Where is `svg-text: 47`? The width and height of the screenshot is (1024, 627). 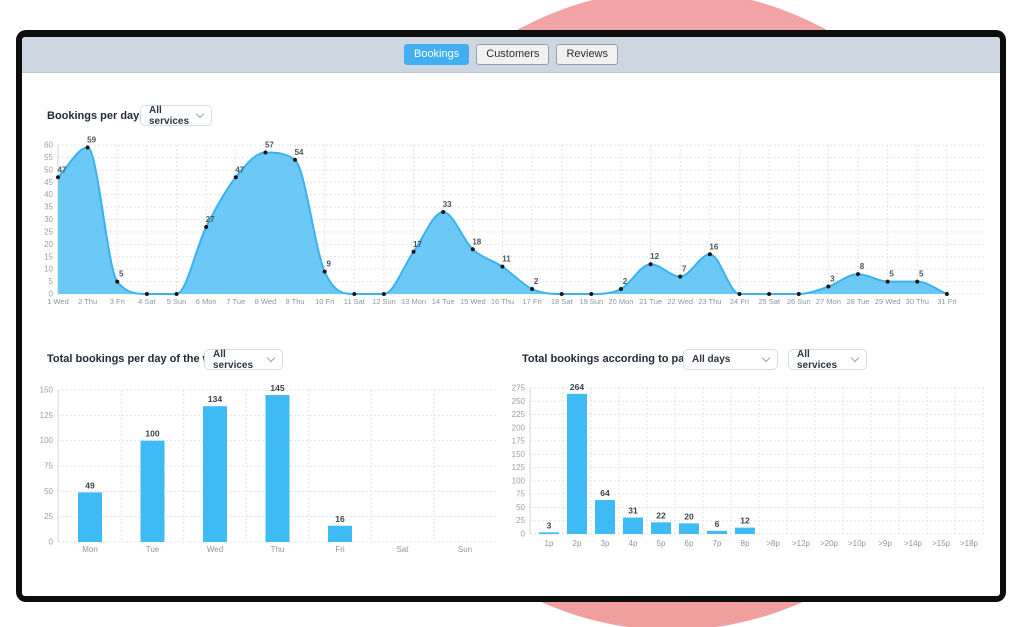
svg-text: 47 is located at coordinates (62, 169).